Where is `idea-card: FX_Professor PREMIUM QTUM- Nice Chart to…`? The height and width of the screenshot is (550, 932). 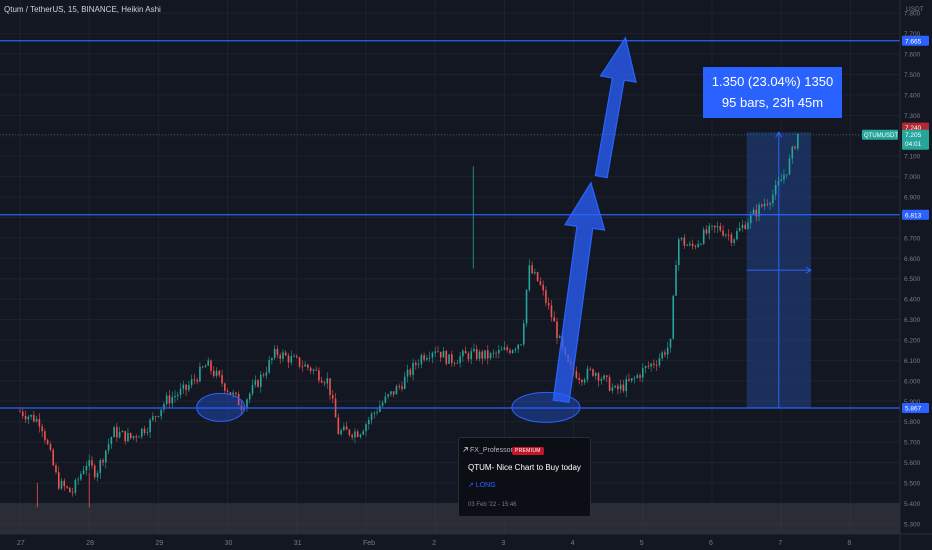 idea-card: FX_Professor PREMIUM QTUM- Nice Chart to… is located at coordinates (524, 477).